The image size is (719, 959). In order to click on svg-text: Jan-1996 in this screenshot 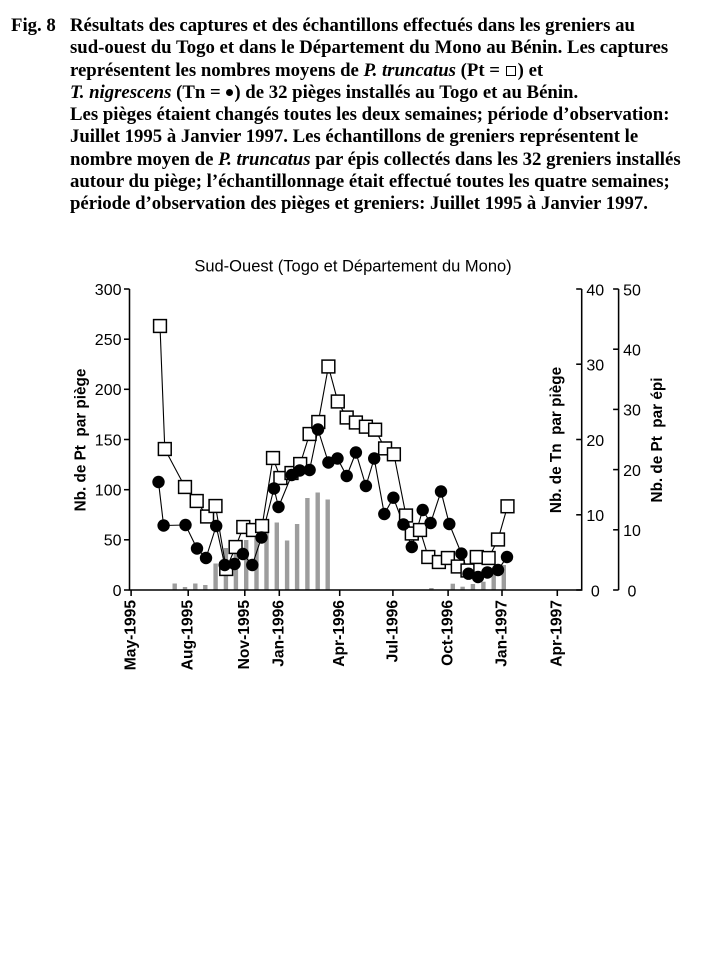, I will do `click(279, 633)`.